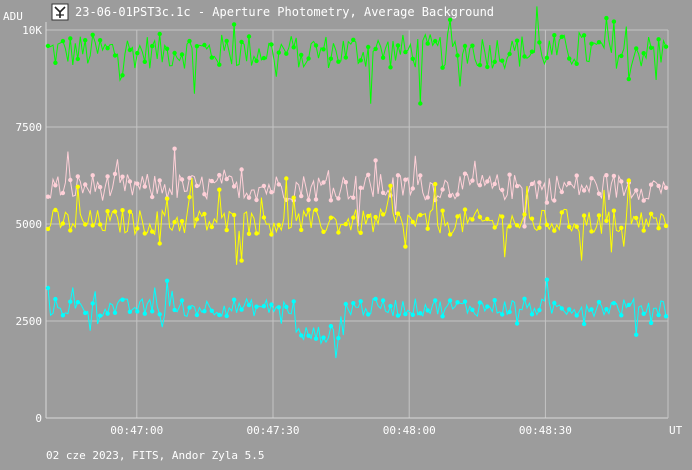 The height and width of the screenshot is (470, 692). I want to click on y-tick-label: 5000, so click(29, 224).